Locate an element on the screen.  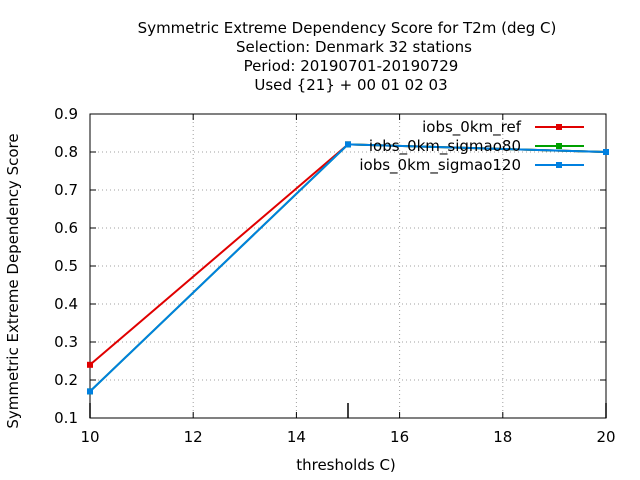
x-tick-label: 16 is located at coordinates (399, 437).